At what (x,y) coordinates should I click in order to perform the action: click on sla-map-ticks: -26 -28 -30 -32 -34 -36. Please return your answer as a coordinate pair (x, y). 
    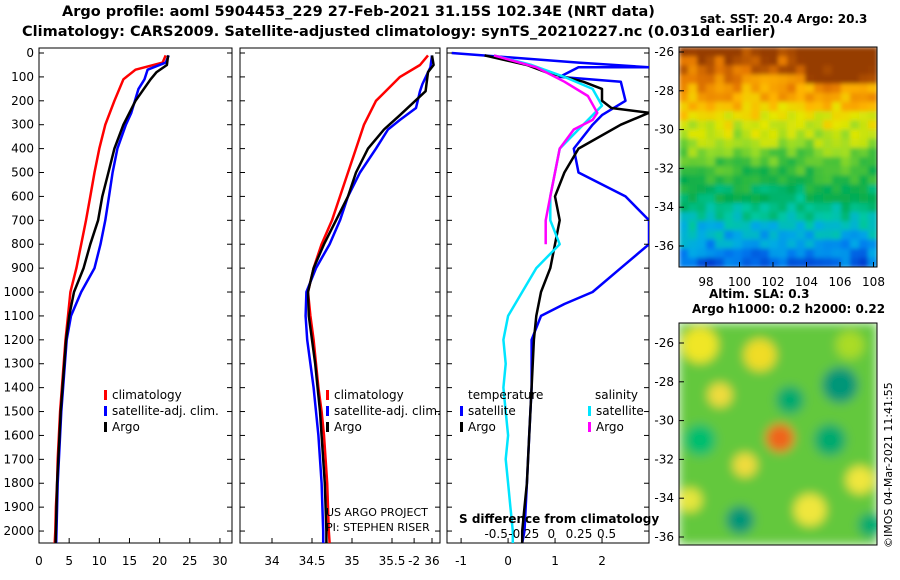
    Looking at the image, I should click on (669, 440).